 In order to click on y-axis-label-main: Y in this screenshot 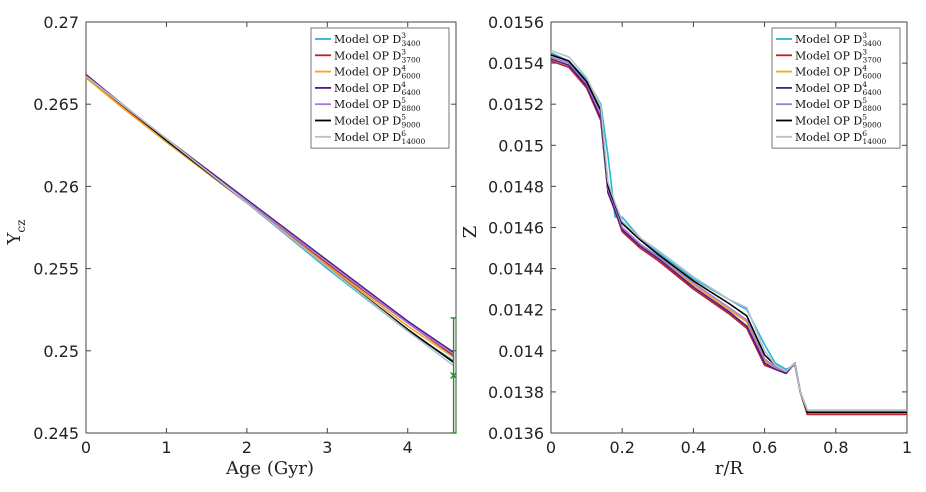, I will do `click(14, 238)`.